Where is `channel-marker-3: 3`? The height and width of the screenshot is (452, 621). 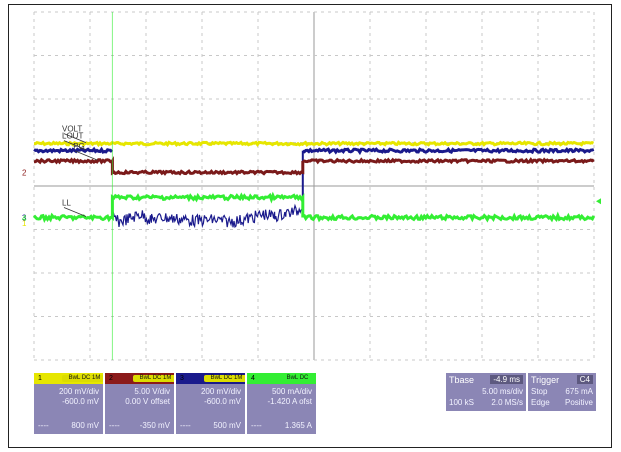
channel-marker-3: 3 is located at coordinates (24, 218).